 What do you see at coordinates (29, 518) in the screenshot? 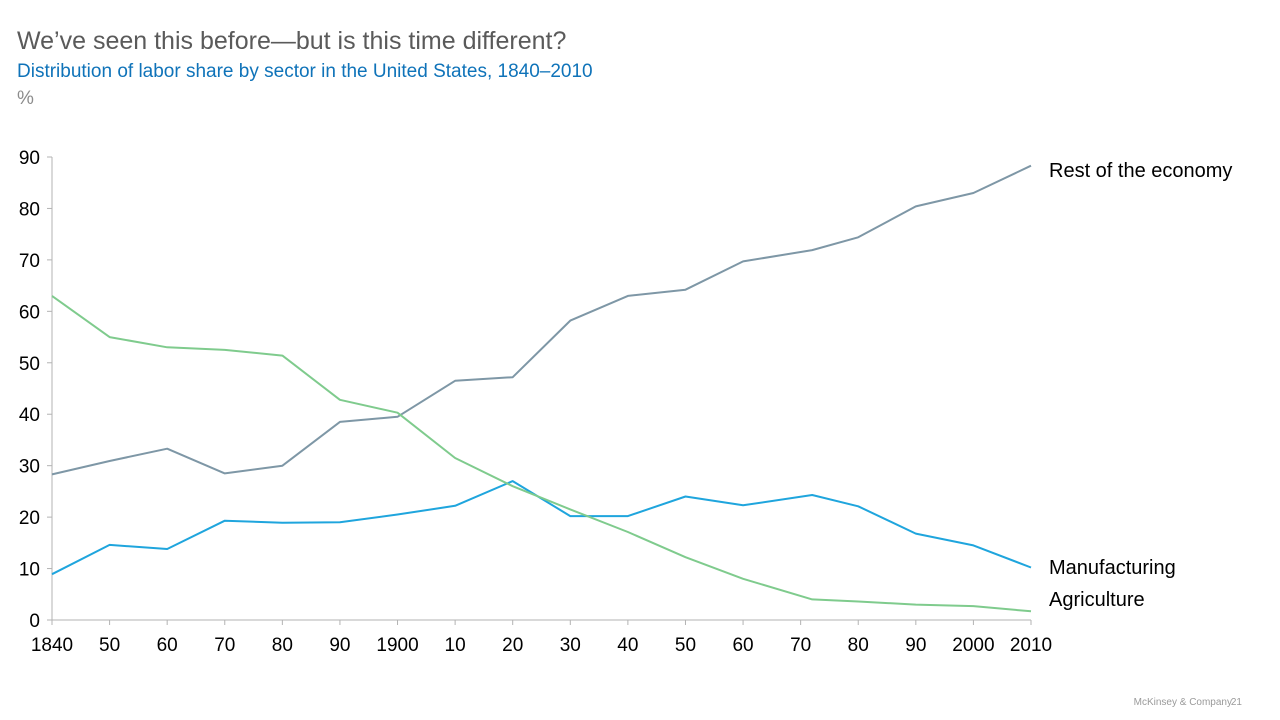
I see `y-tick-label: 20` at bounding box center [29, 518].